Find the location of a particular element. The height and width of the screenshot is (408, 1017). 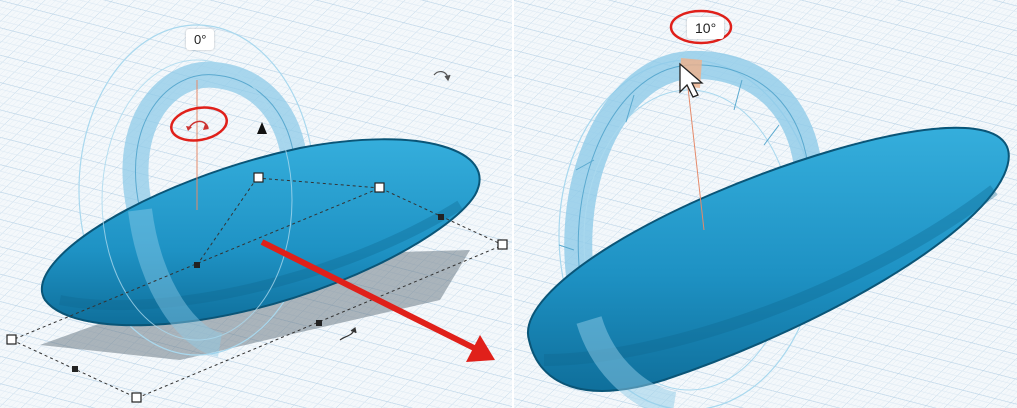

cursor-icon is located at coordinates (691, 80).